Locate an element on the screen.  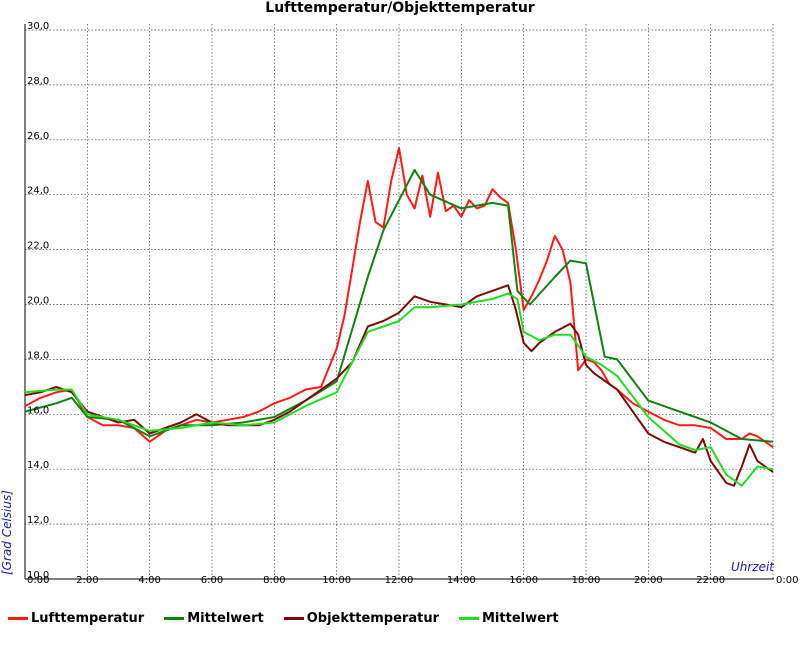
x-axis-title: Uhrzeit is located at coordinates (753, 567).